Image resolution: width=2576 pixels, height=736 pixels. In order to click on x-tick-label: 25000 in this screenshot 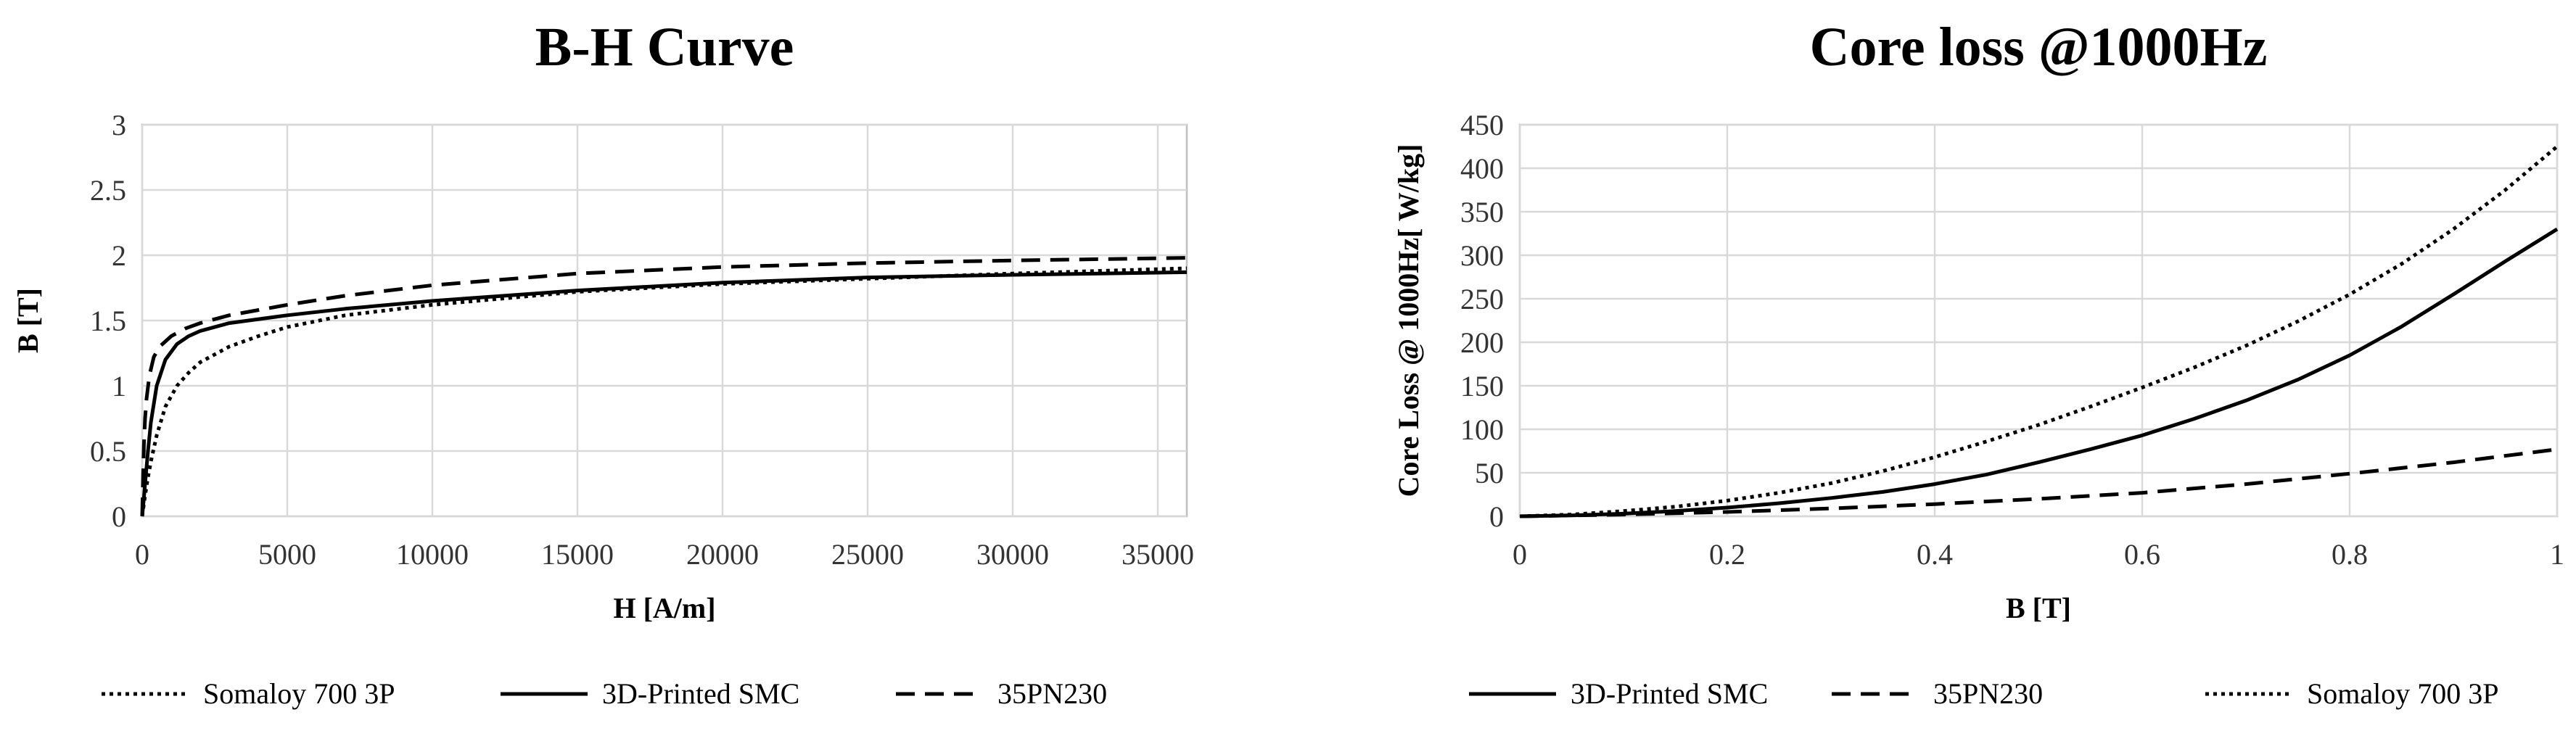, I will do `click(867, 554)`.